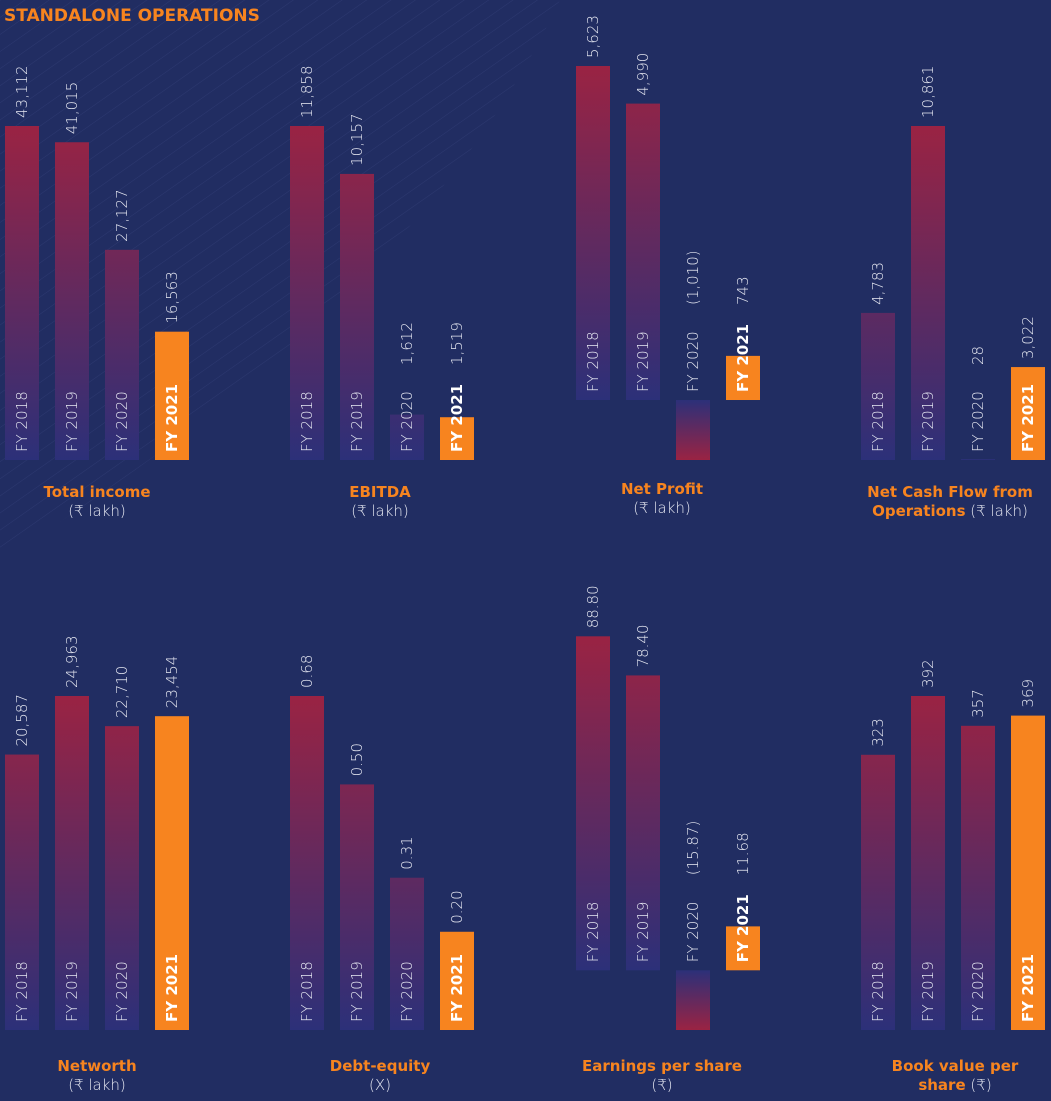  I want to click on value-label: 10,157, so click(357, 139).